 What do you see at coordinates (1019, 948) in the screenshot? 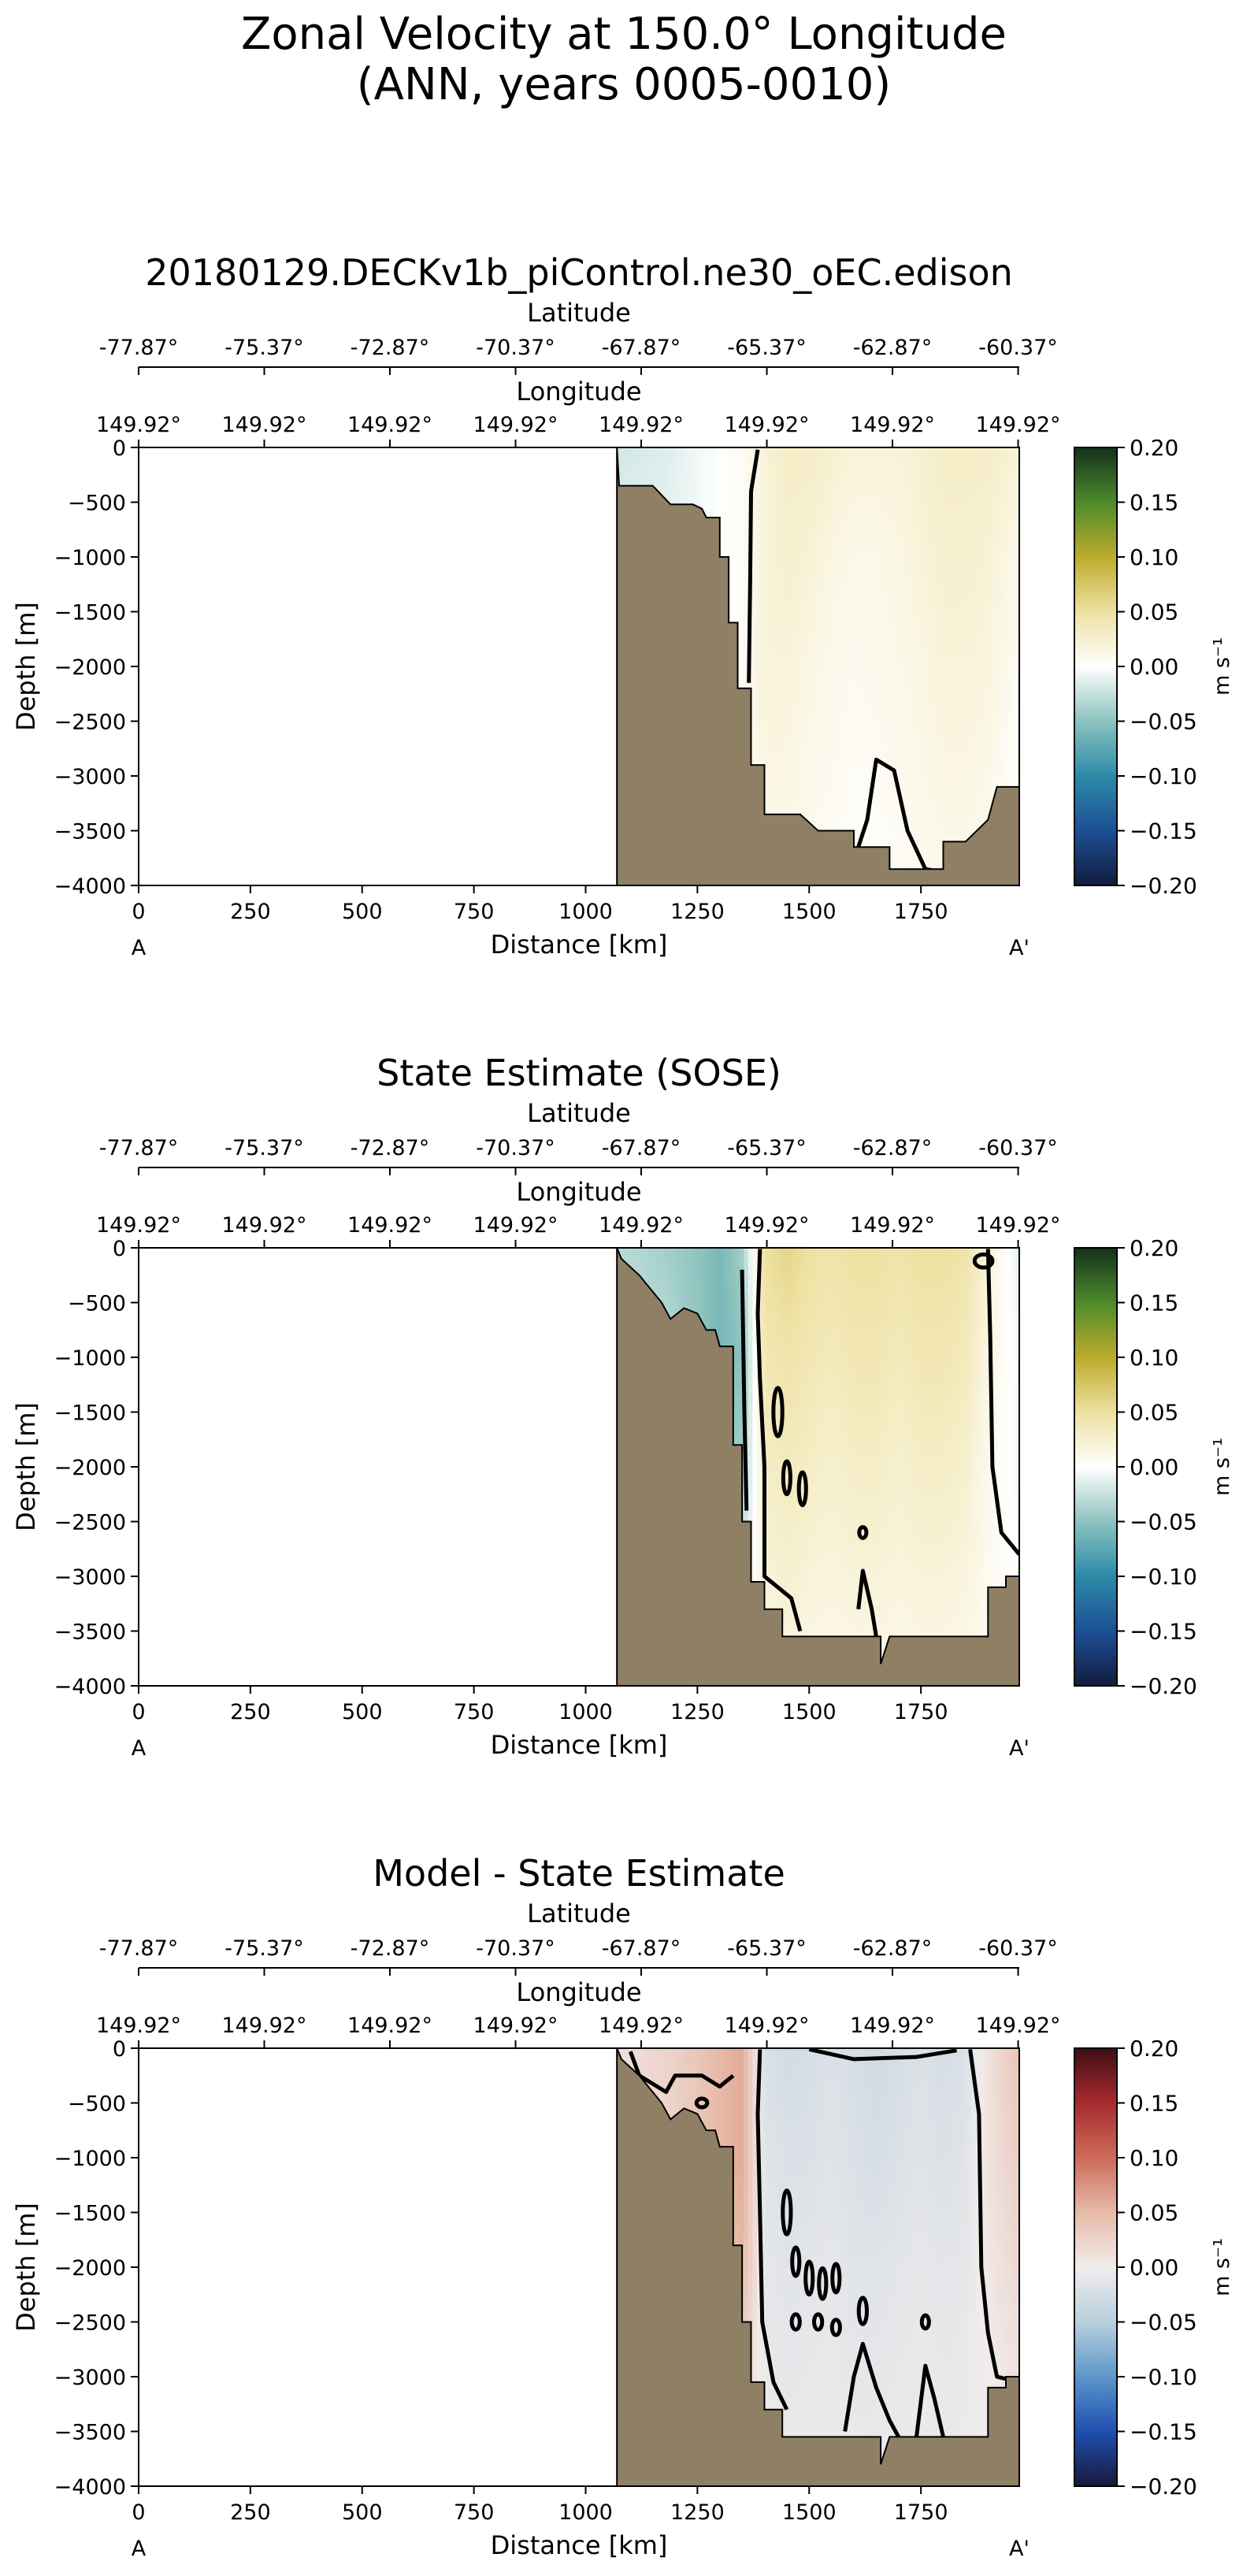
I see `section-end-label: A'` at bounding box center [1019, 948].